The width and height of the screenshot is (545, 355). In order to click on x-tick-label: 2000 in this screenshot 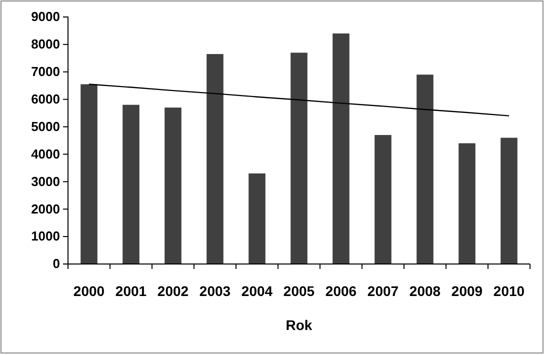, I will do `click(89, 290)`.